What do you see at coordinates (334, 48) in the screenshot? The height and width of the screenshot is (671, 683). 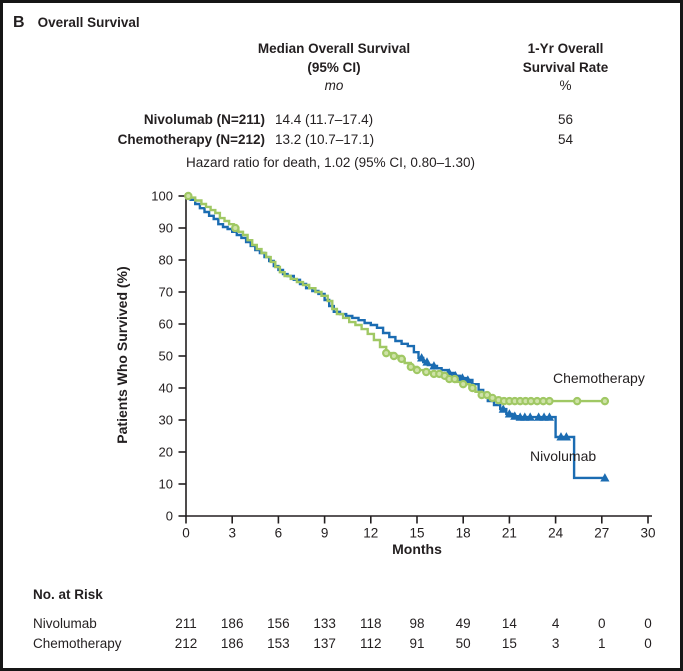 I see `median-survival-header-line1: Median Overall Survival` at bounding box center [334, 48].